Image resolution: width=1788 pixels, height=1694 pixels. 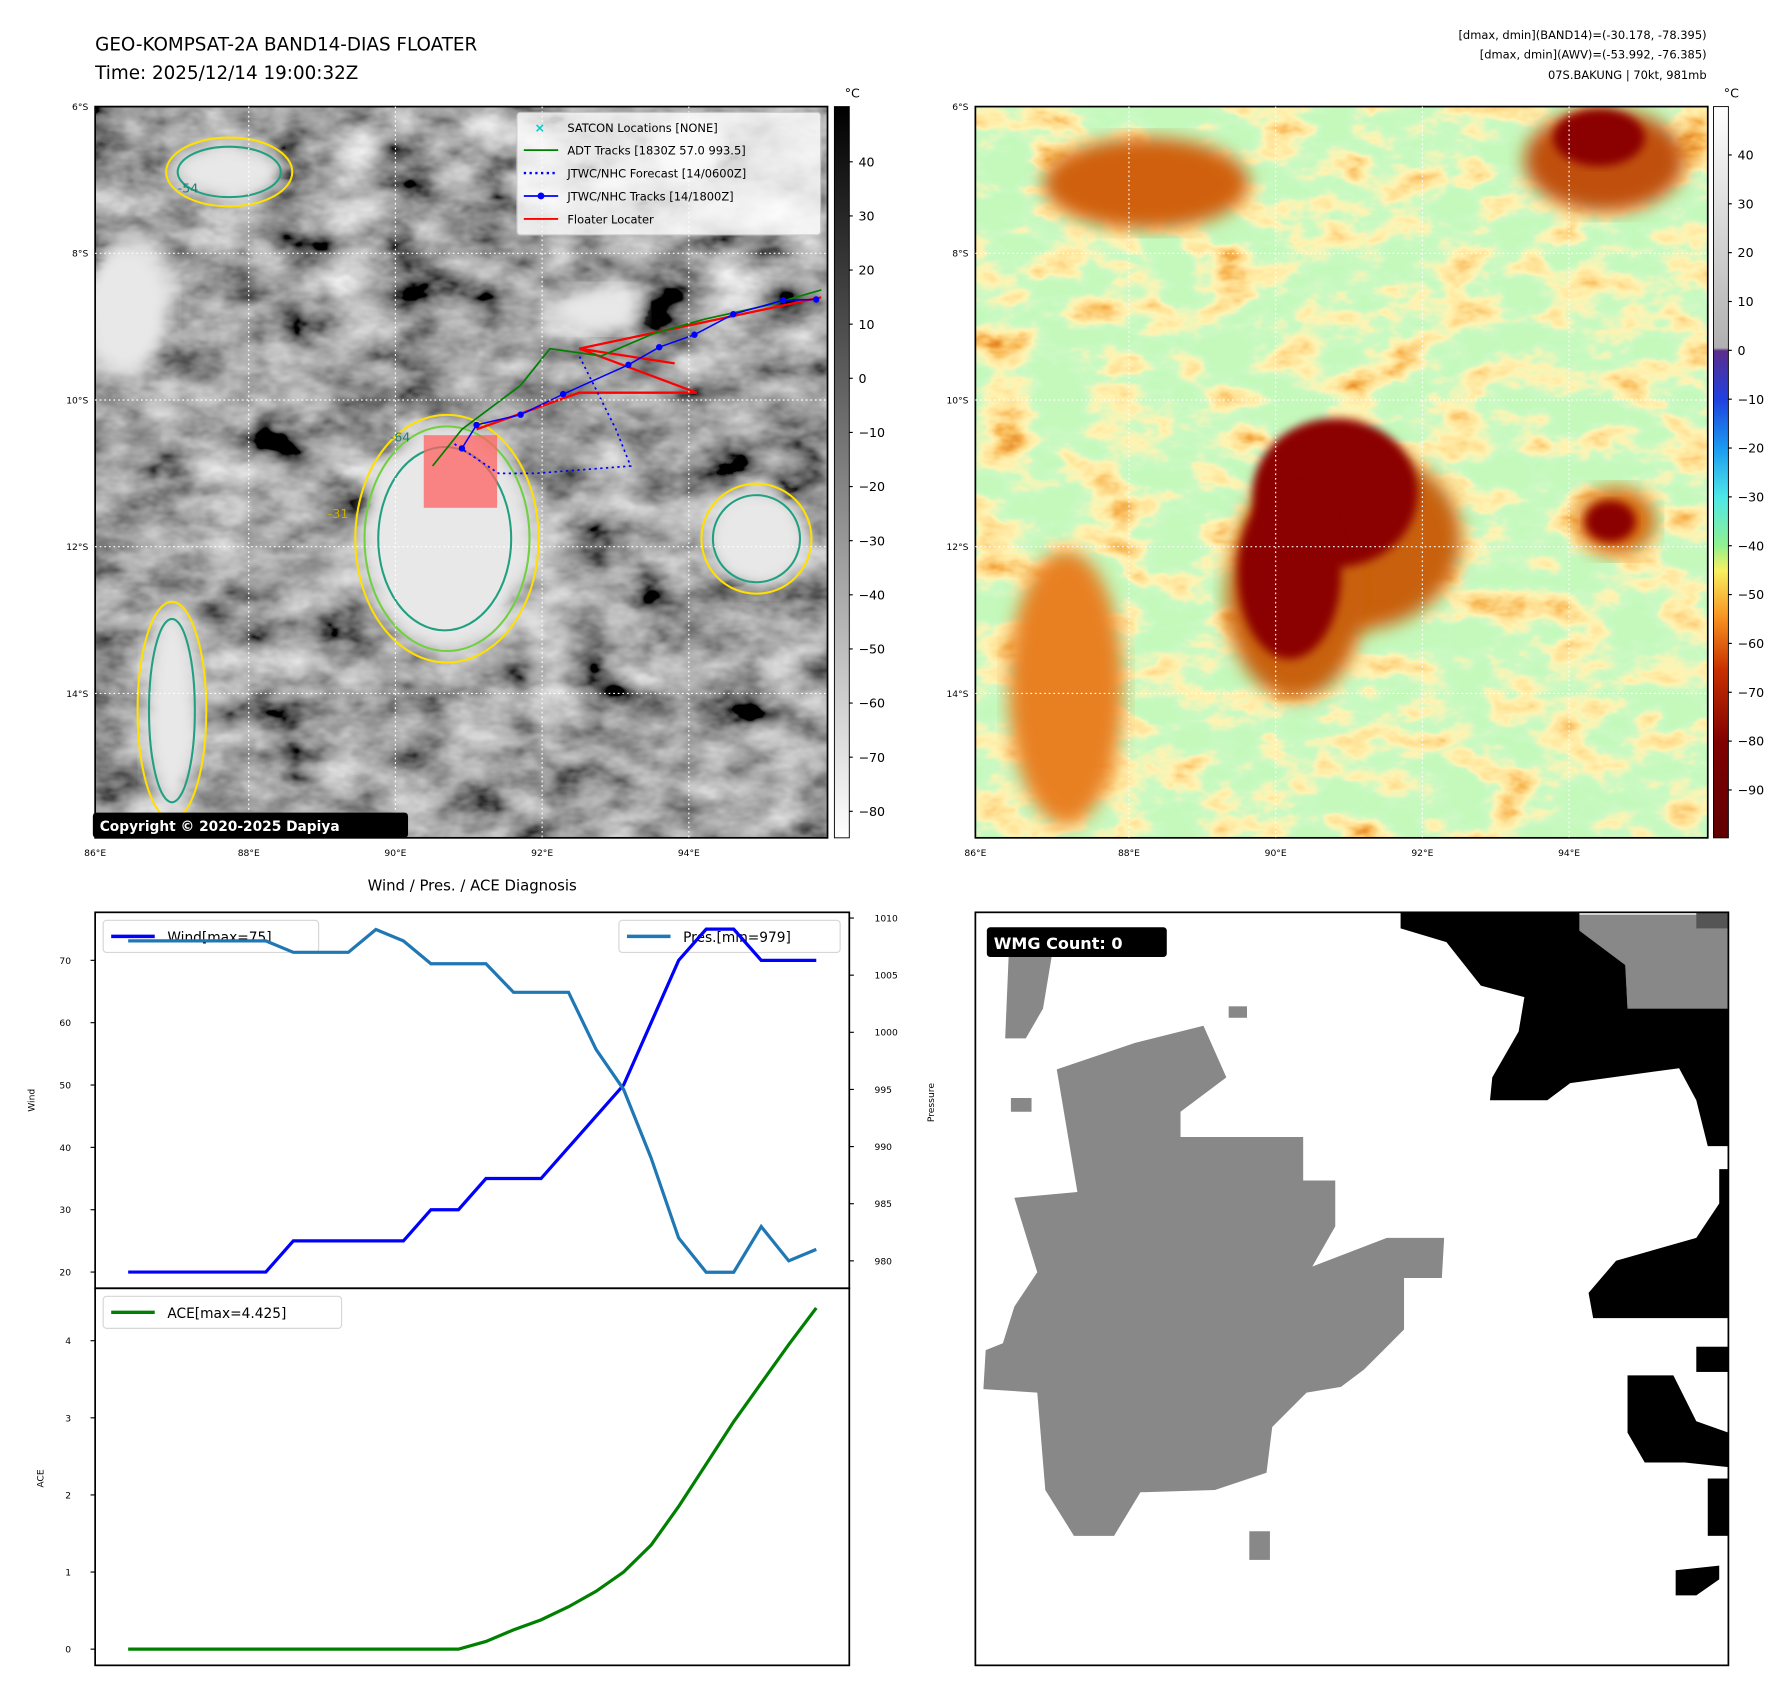 I want to click on ace-legend-label: ACE[max=4.425], so click(x=226, y=1314).